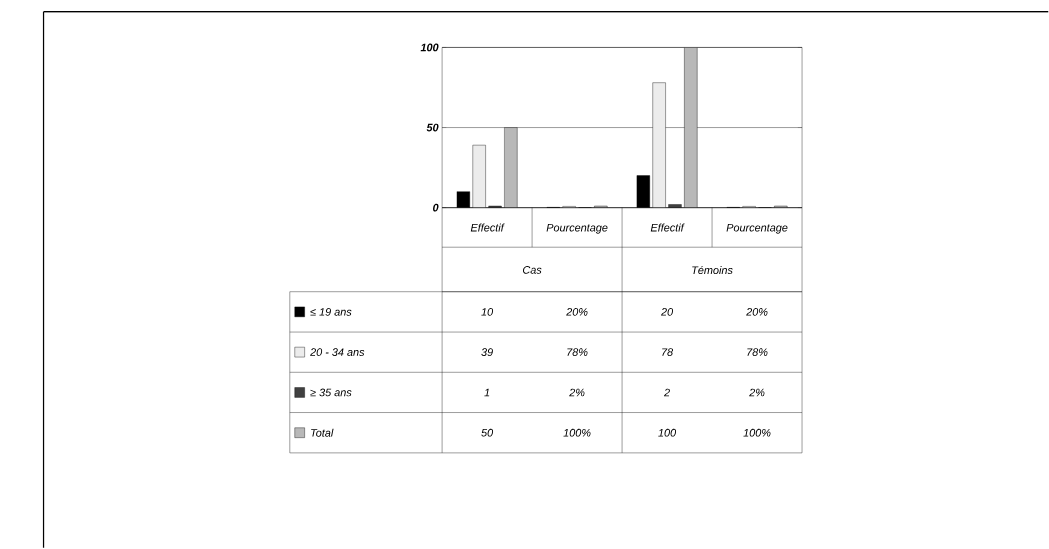 The image size is (1049, 549). I want to click on y-tick-label: 50, so click(432, 127).